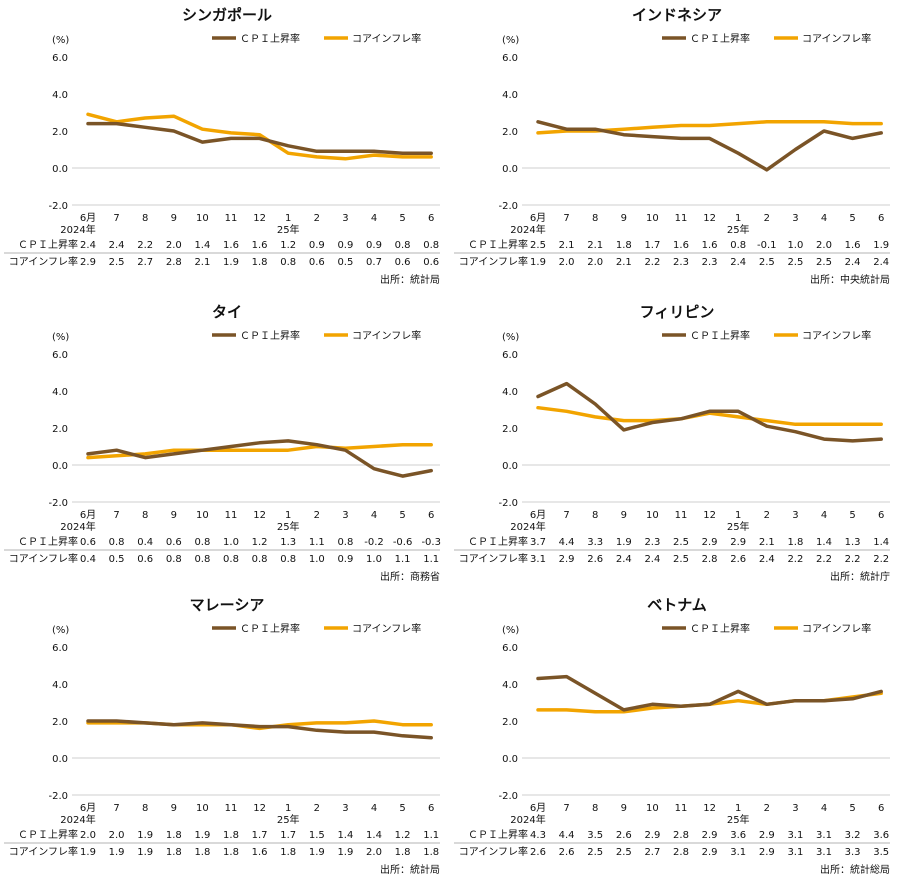 The height and width of the screenshot is (883, 900). What do you see at coordinates (88, 245) in the screenshot?
I see `data-label-cpi: 2.4` at bounding box center [88, 245].